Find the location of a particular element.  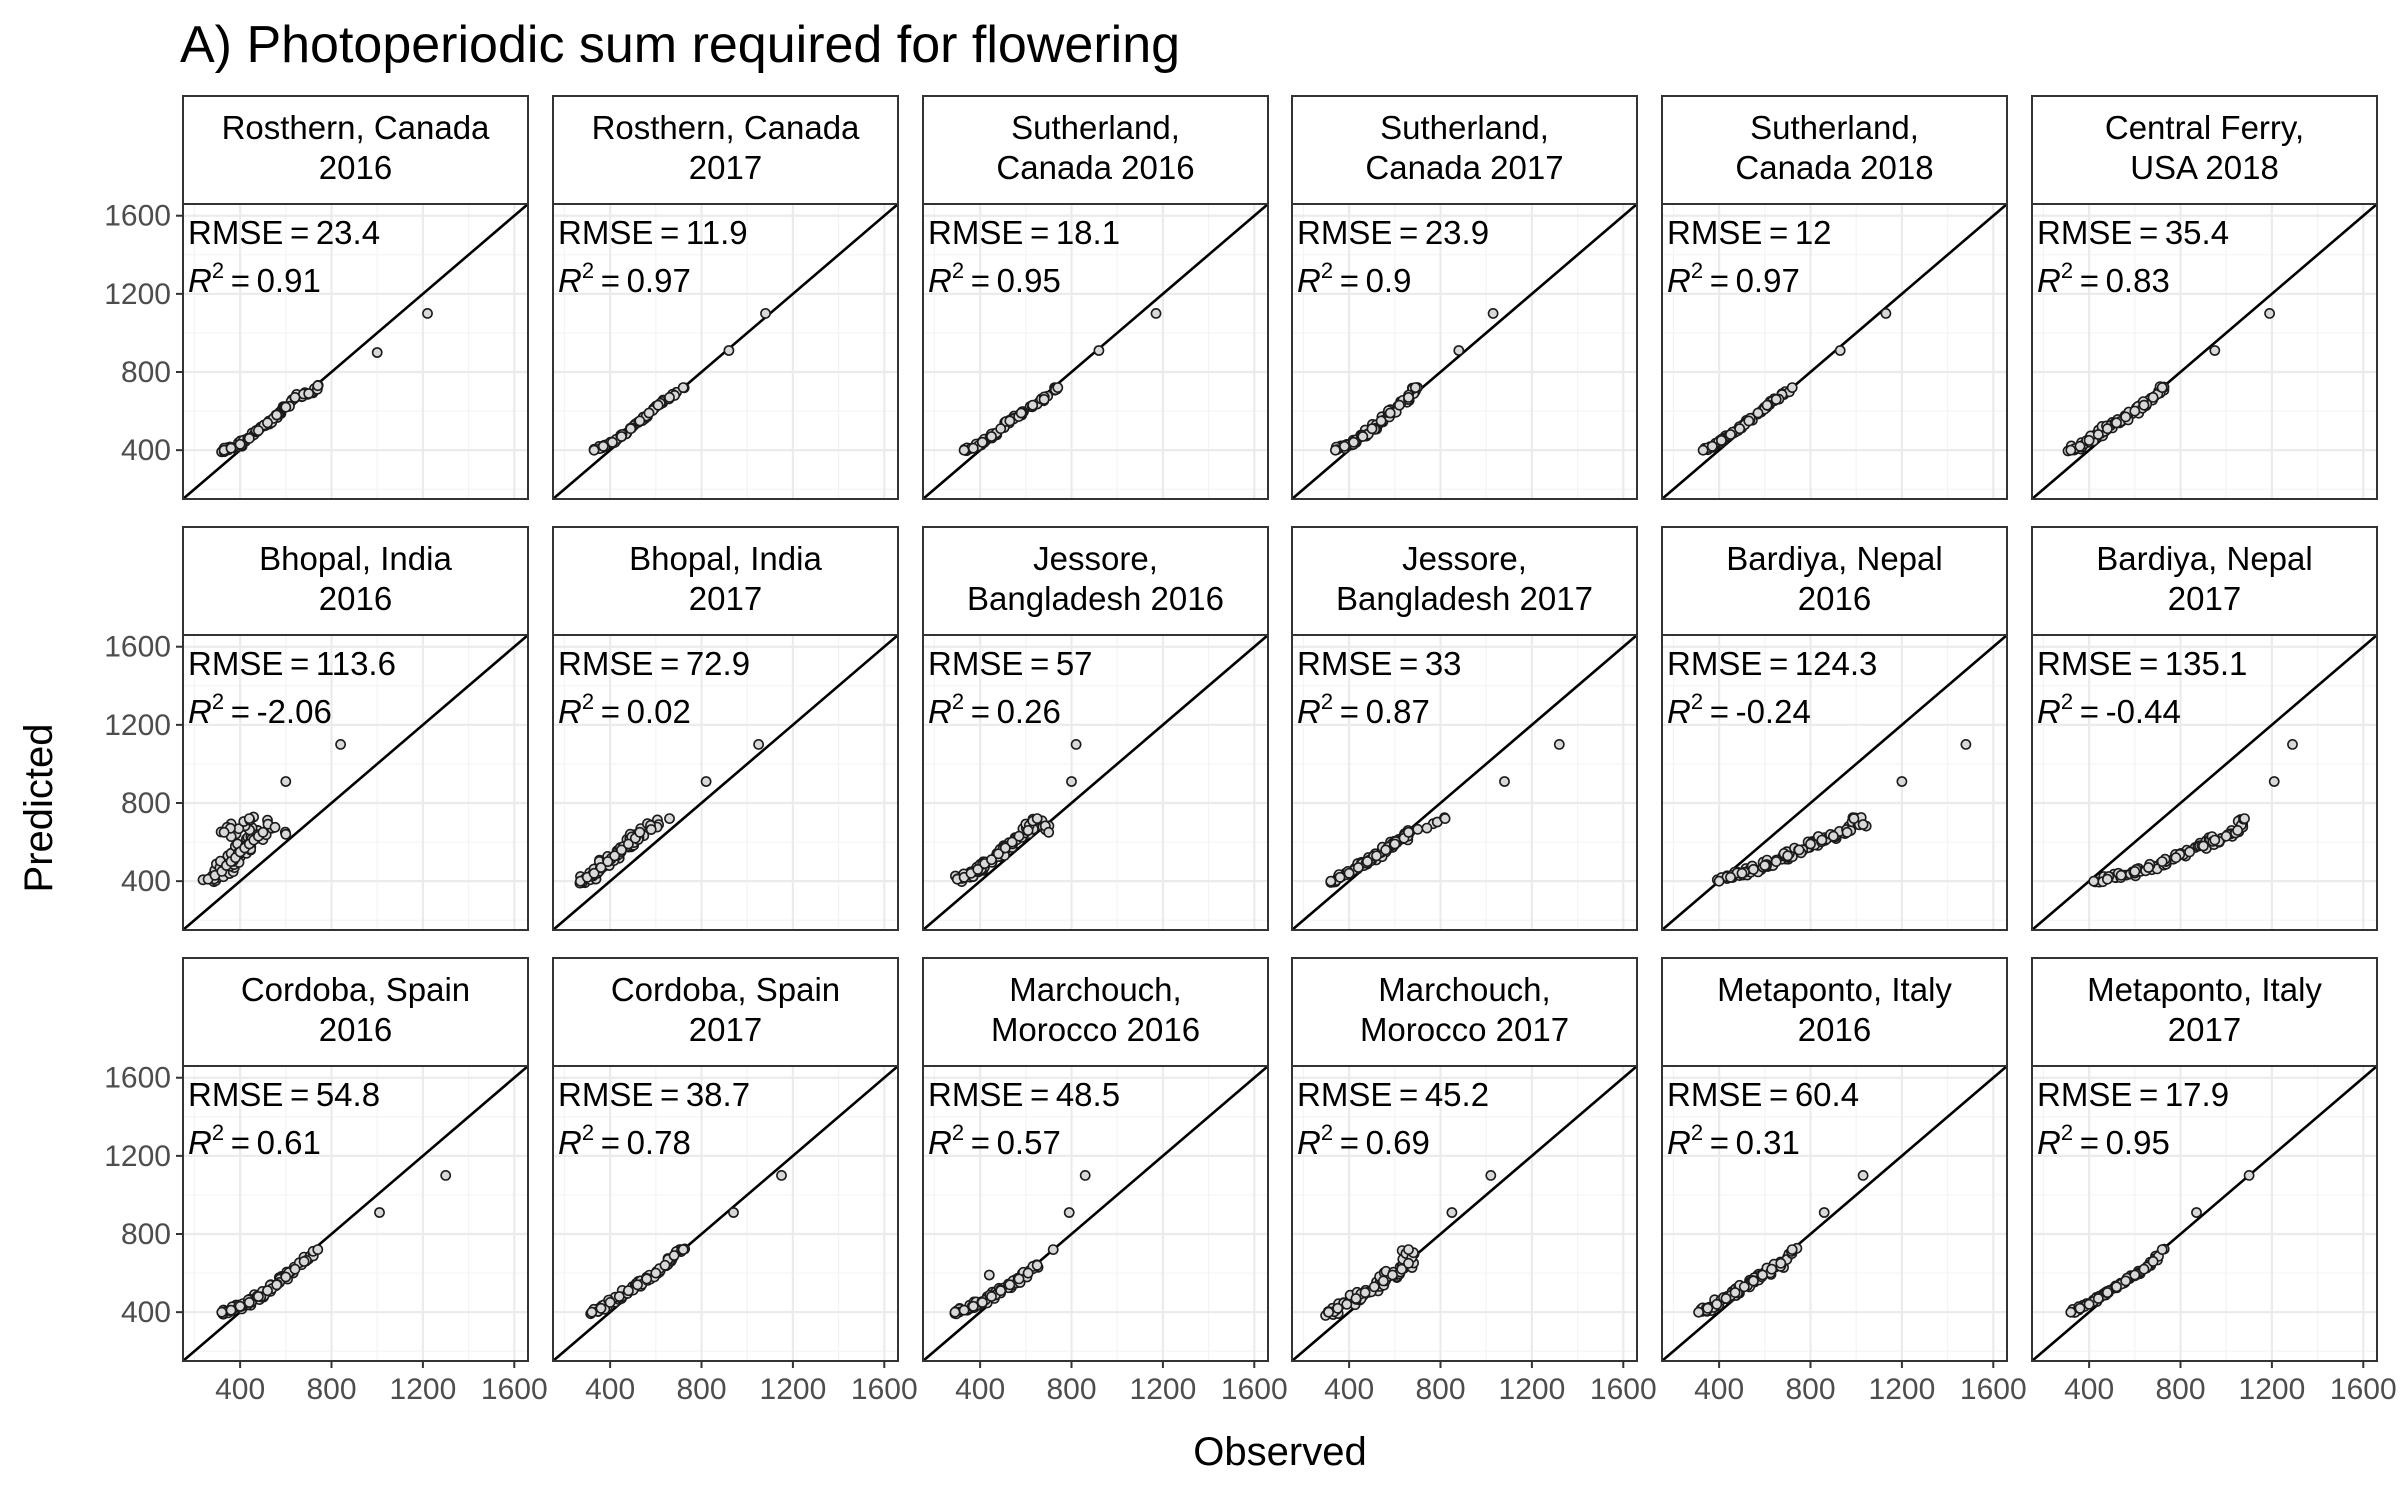

facet-panel: Sutherland,Canada 2018 RMSE = 12 R2 = 0.97 is located at coordinates (1834, 297).